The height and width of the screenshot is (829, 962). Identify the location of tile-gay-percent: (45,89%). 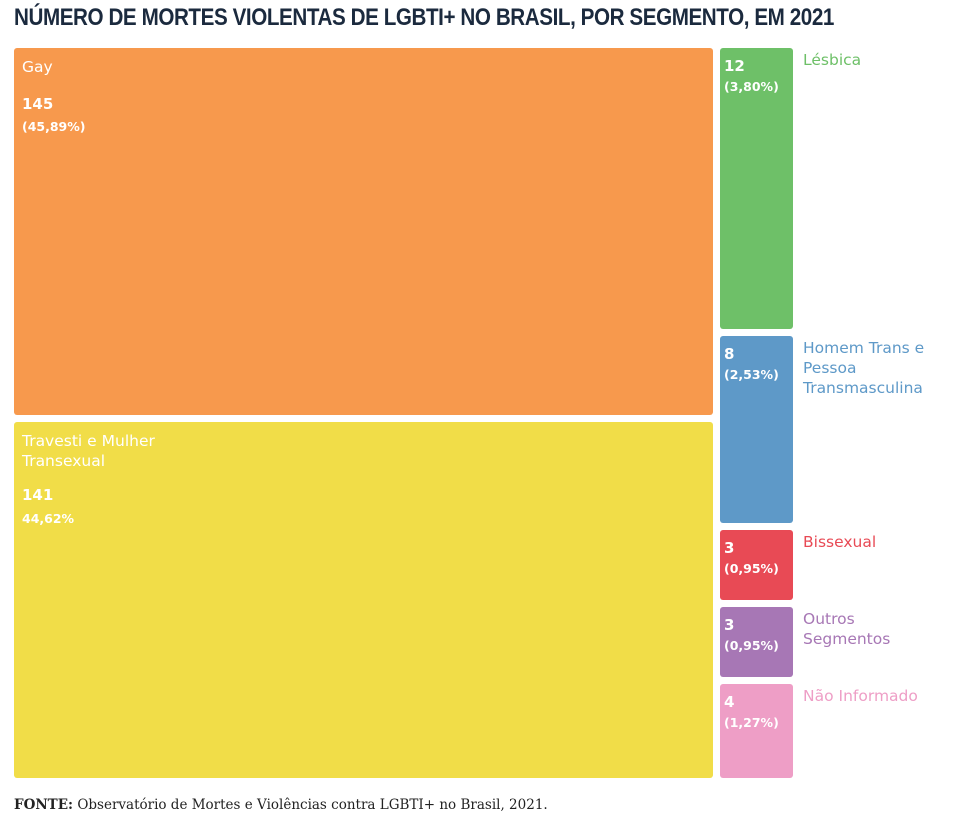
(54, 126).